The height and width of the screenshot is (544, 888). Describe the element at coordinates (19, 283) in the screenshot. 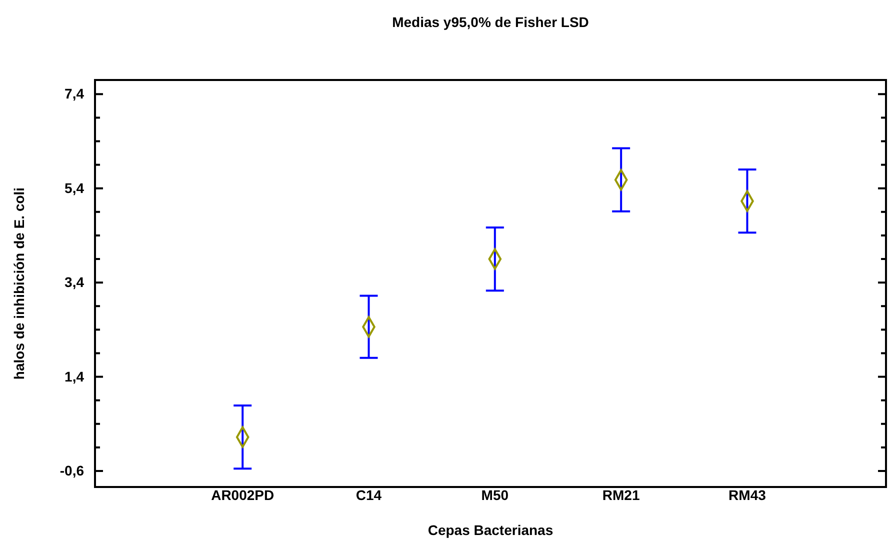

I see `y-axis-title: halos de inhibición de E. coli` at that location.